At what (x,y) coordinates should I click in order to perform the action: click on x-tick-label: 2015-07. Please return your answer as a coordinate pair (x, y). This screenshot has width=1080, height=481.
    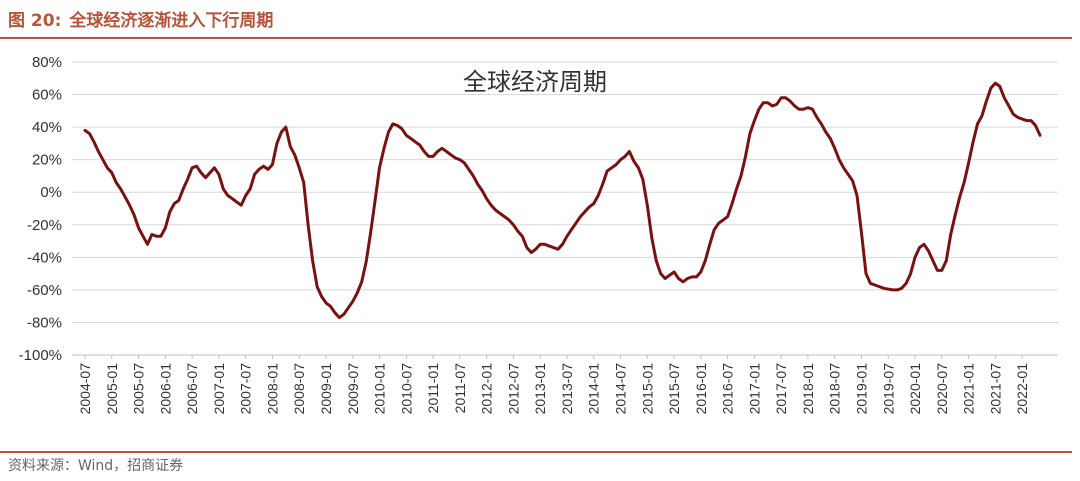
    Looking at the image, I should click on (674, 389).